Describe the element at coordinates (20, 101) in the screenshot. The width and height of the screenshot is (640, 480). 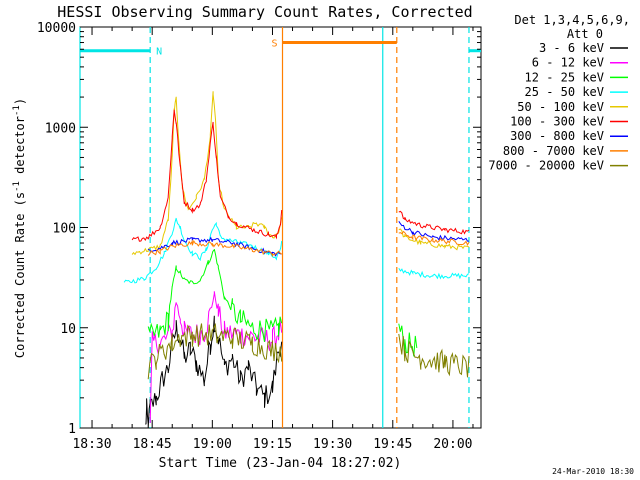
I see `y-axis-label-part: )` at that location.